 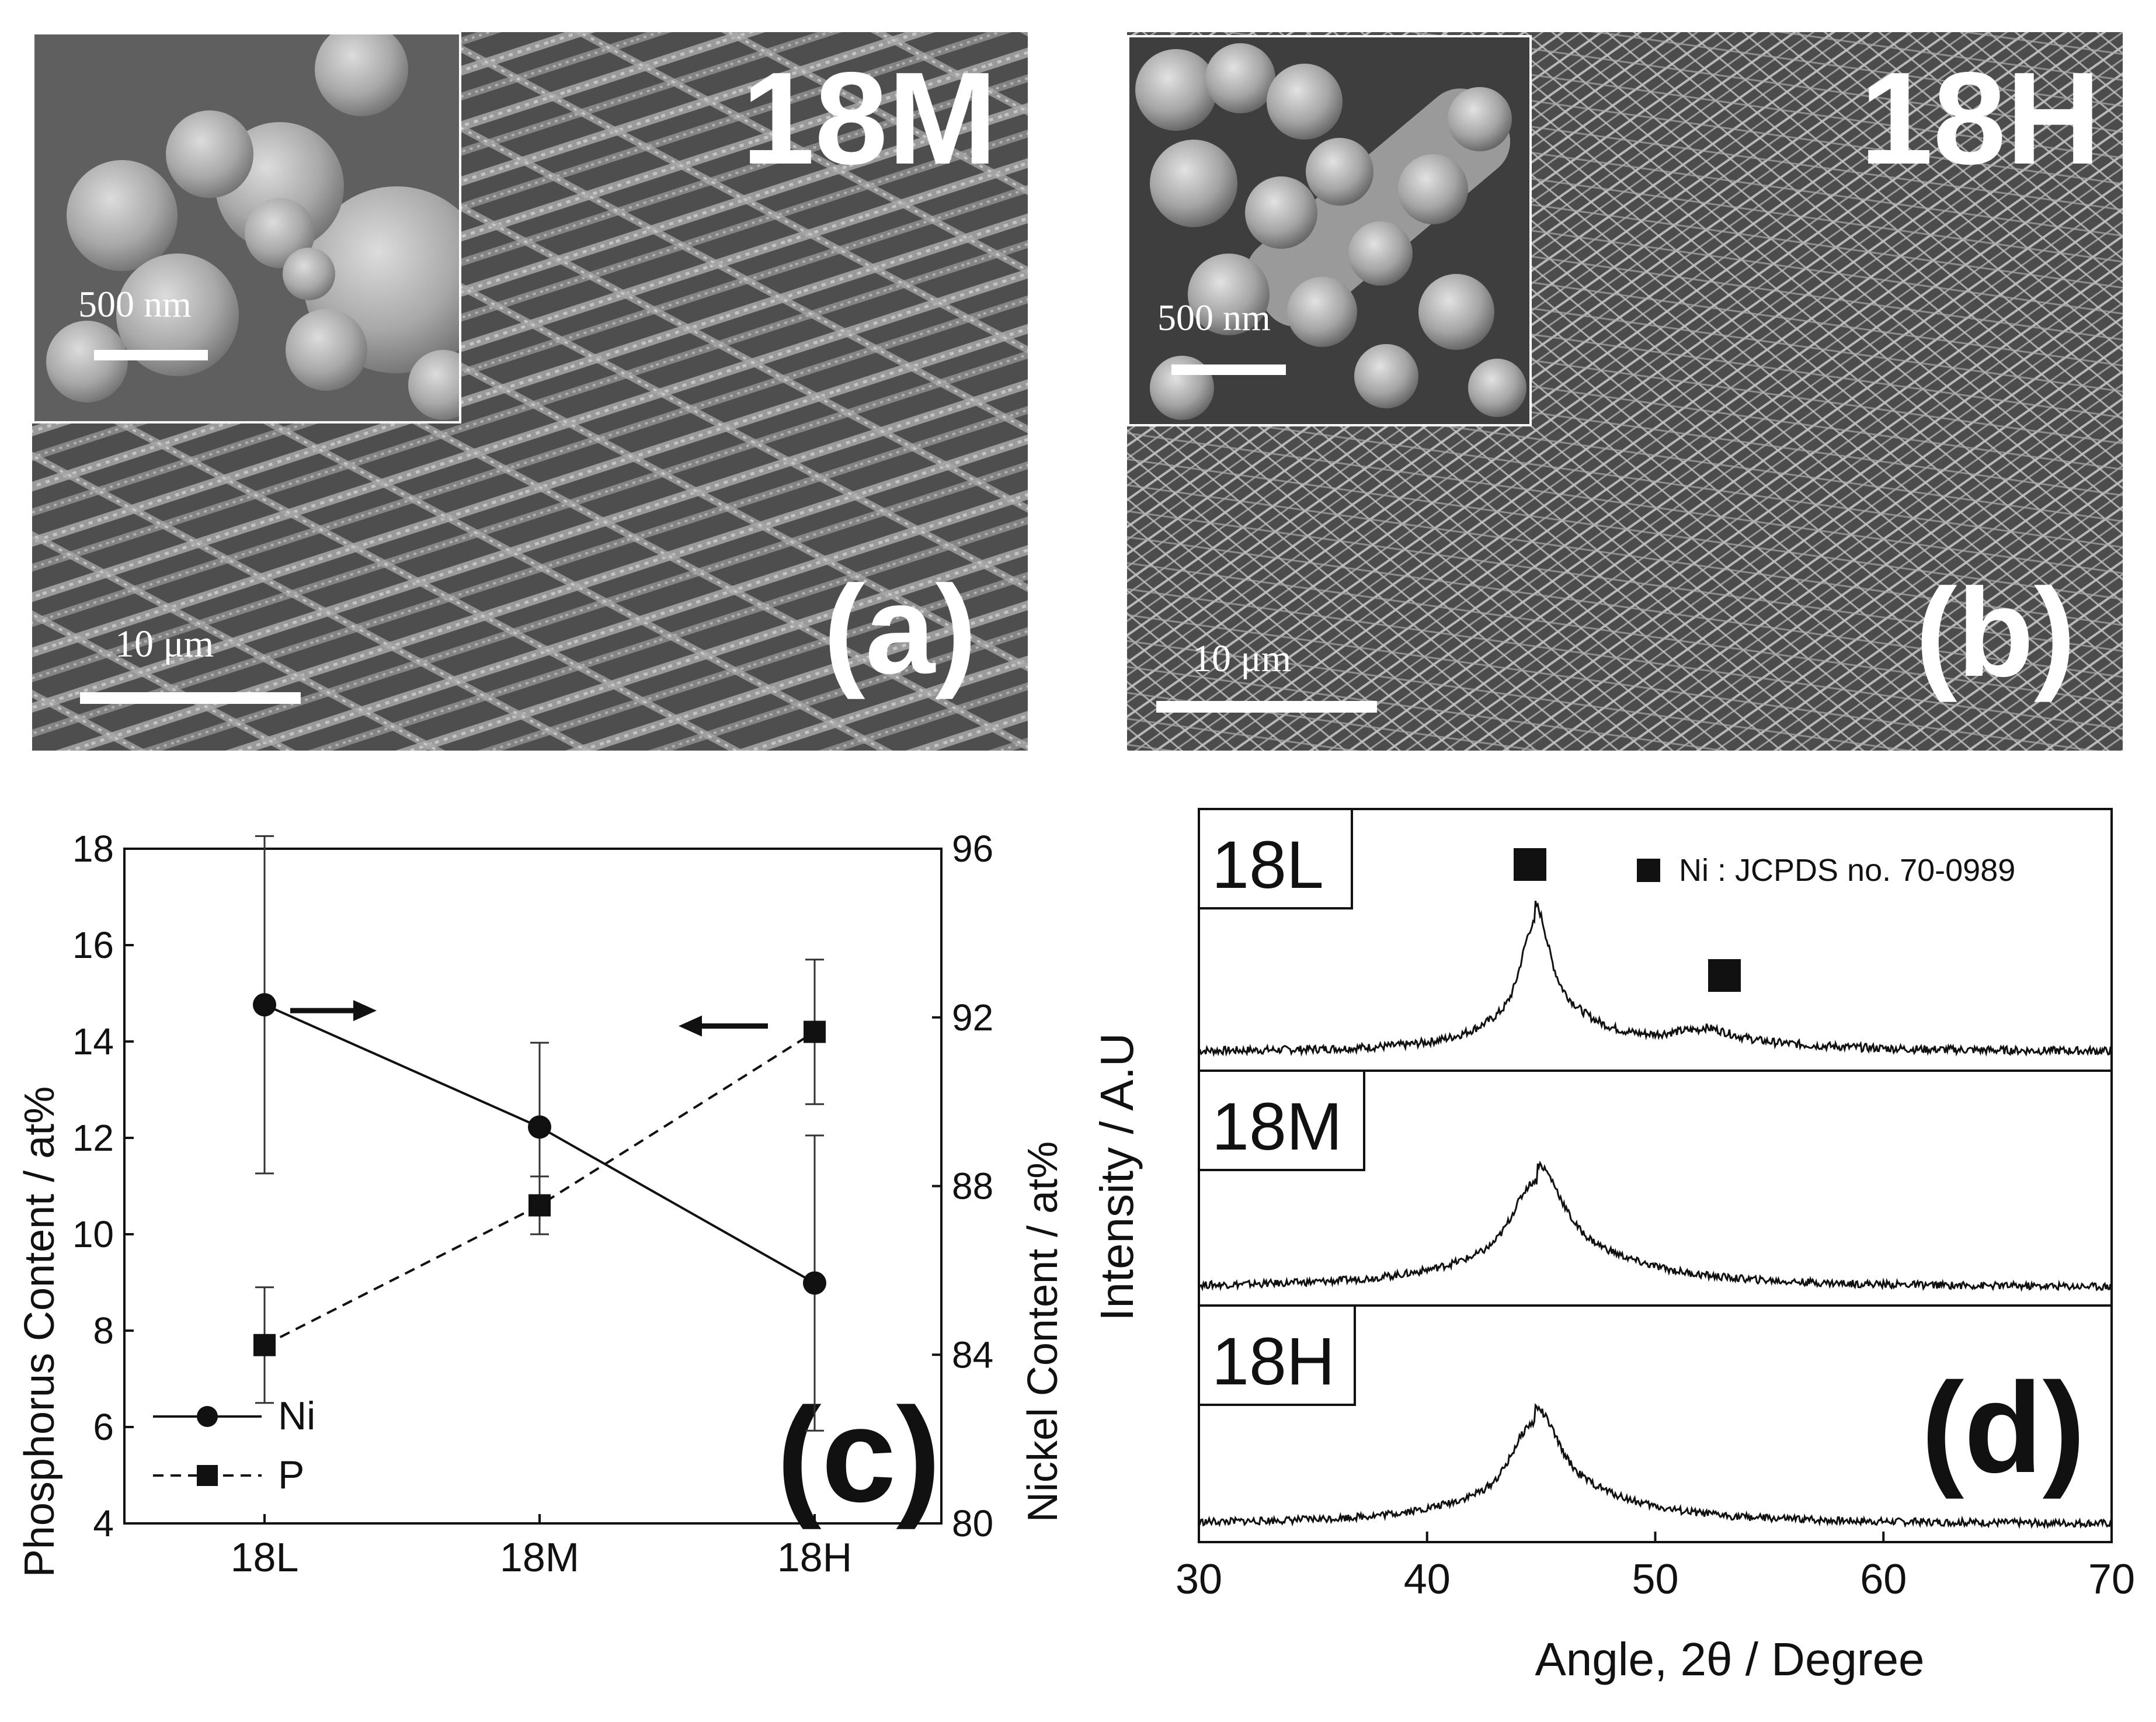 I want to click on sample-label-18h: 18H, so click(x=1273, y=1361).